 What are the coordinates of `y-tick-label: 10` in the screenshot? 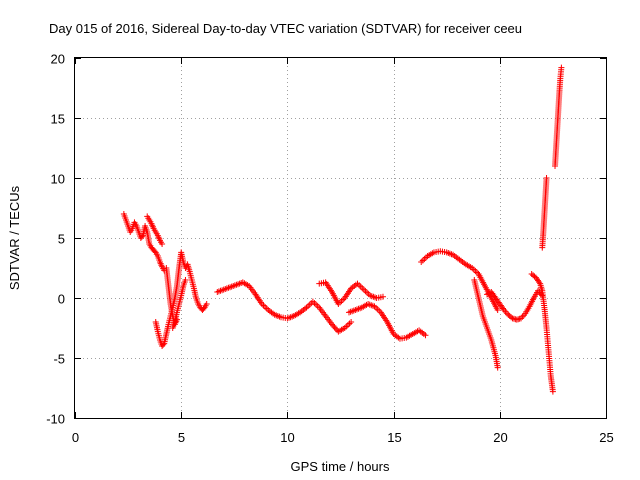 It's located at (58, 179).